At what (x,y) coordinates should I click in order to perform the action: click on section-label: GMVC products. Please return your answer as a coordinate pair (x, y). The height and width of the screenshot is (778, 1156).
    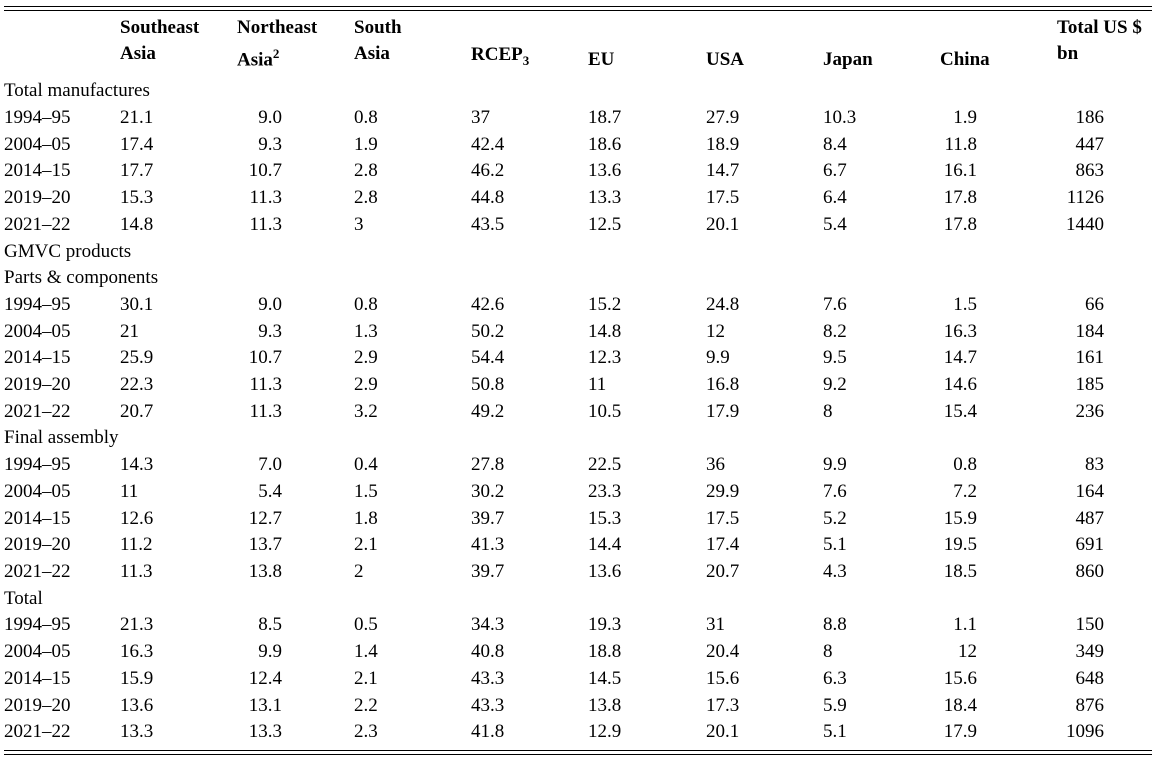
    Looking at the image, I should click on (68, 251).